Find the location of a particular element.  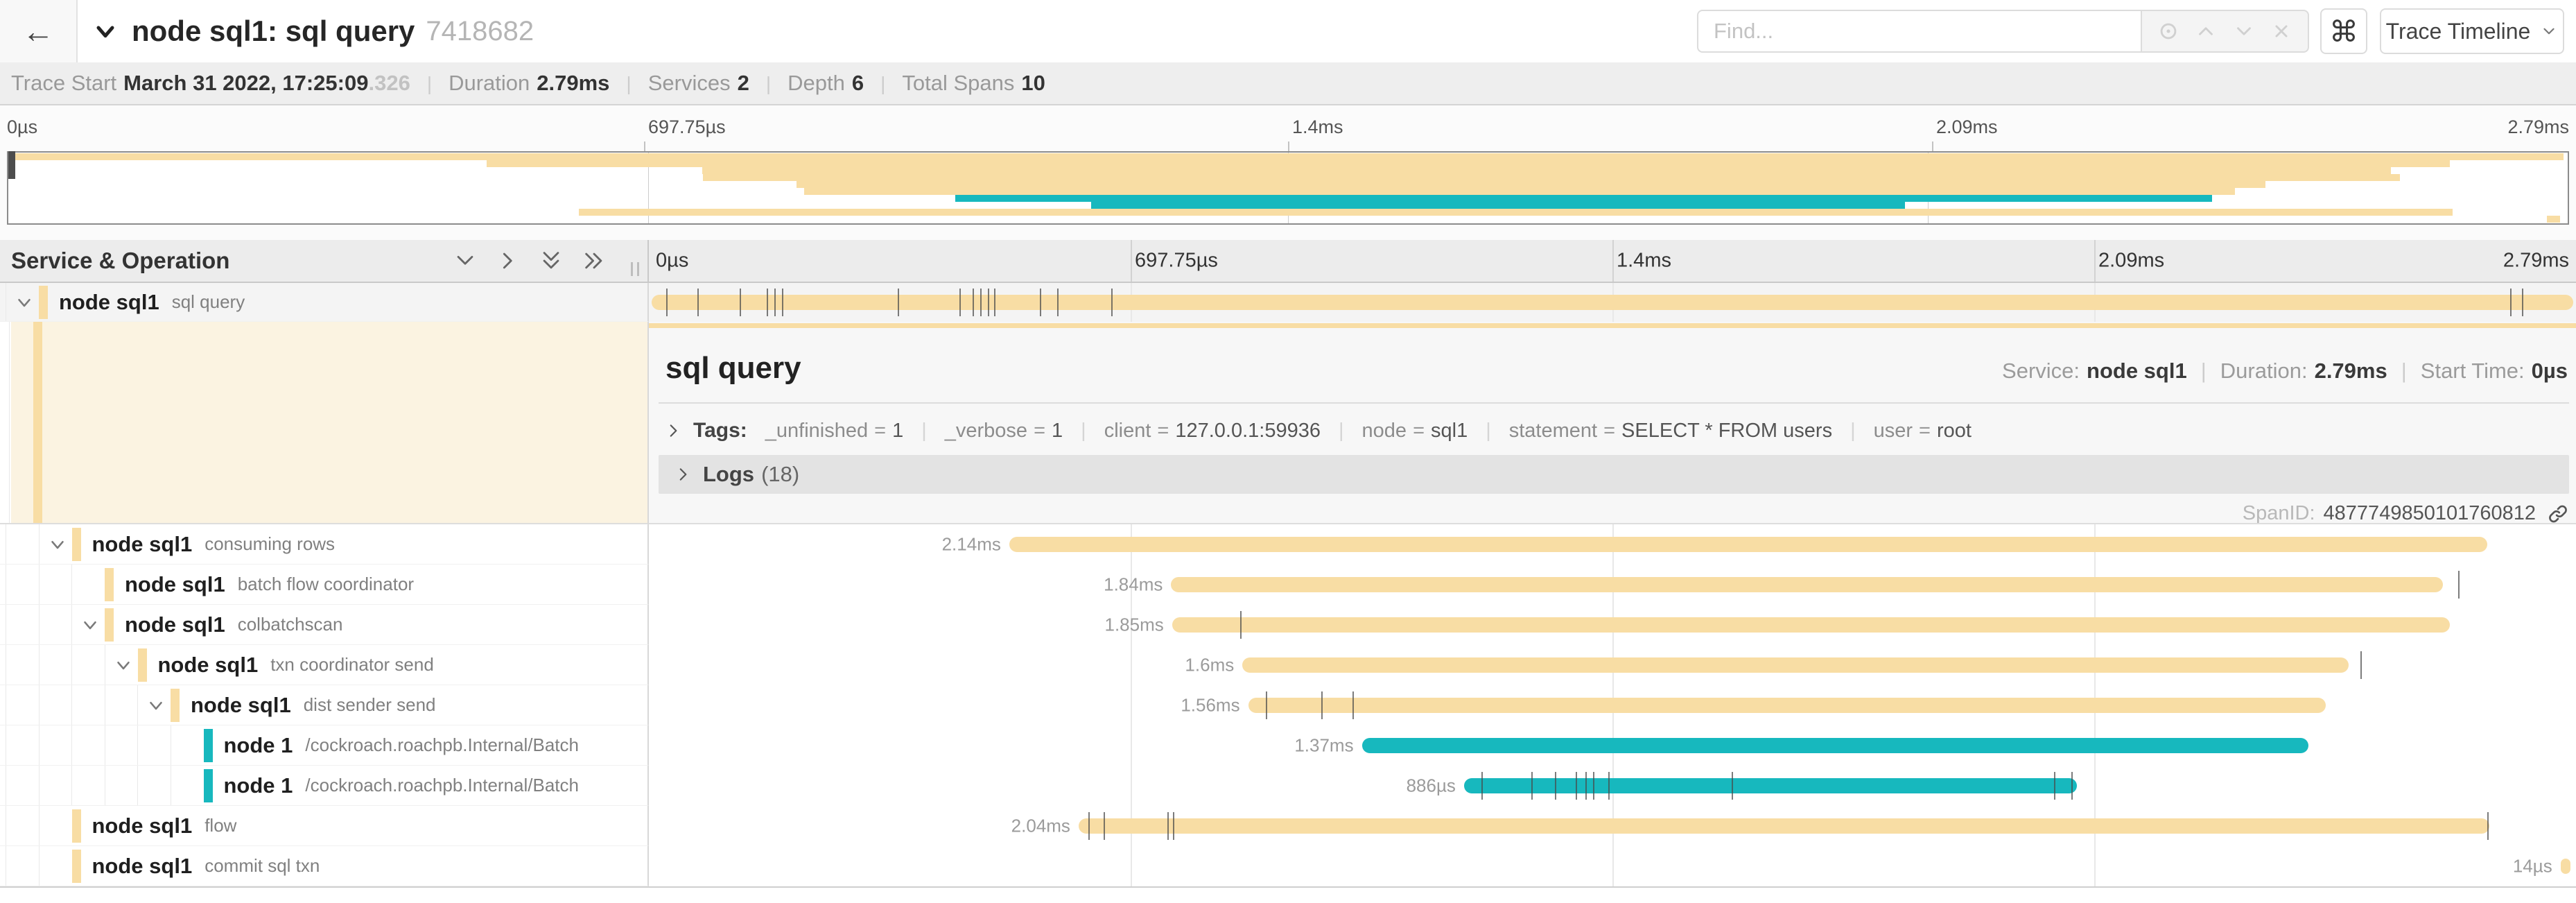

span-row: node sql1 sql query is located at coordinates (1288, 302).